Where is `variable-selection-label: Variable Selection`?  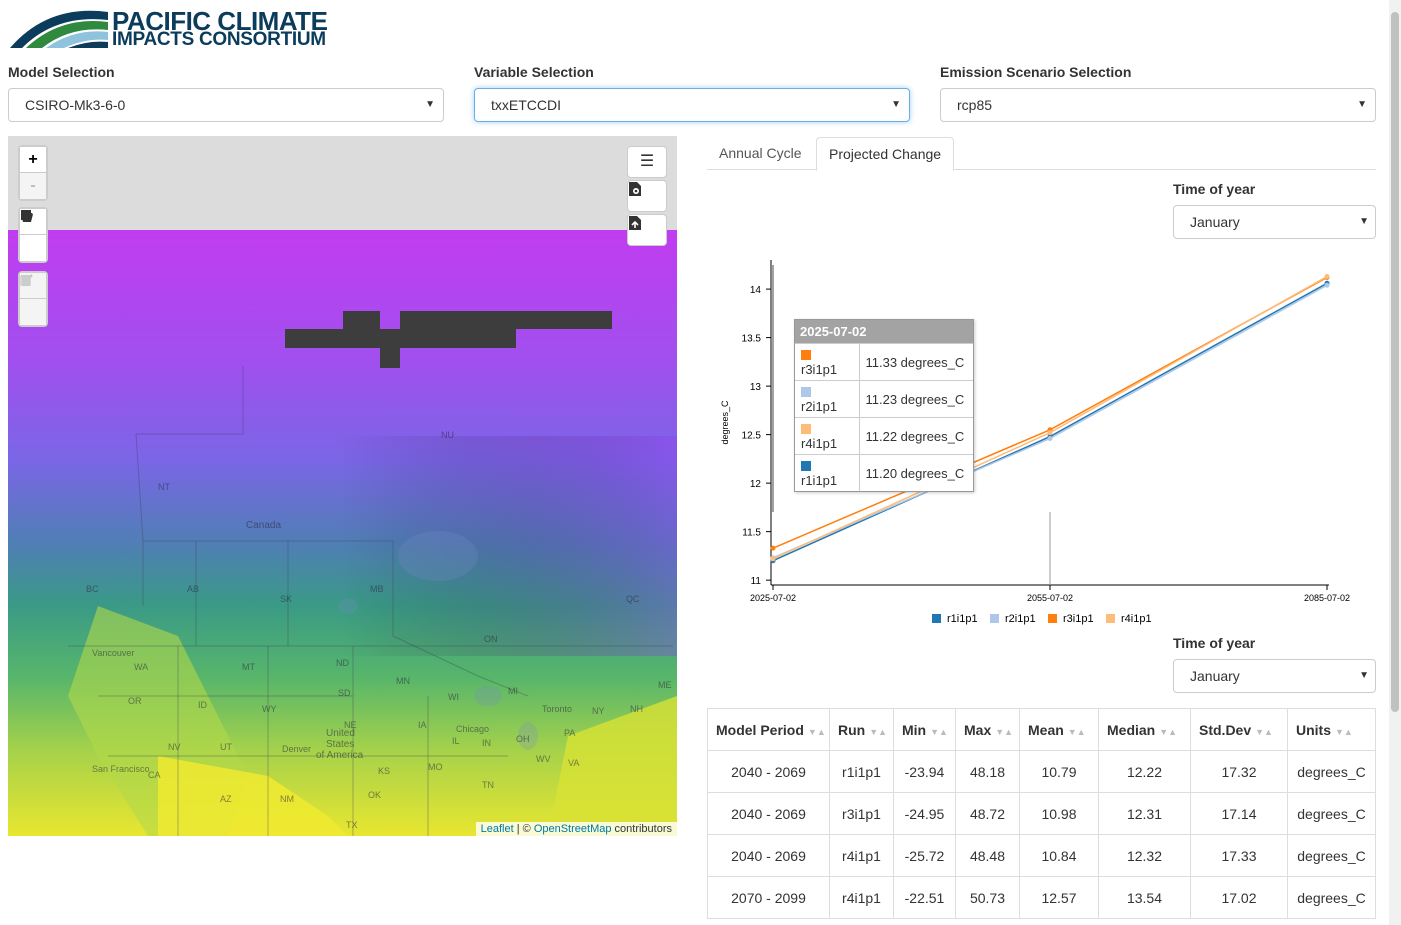 variable-selection-label: Variable Selection is located at coordinates (534, 72).